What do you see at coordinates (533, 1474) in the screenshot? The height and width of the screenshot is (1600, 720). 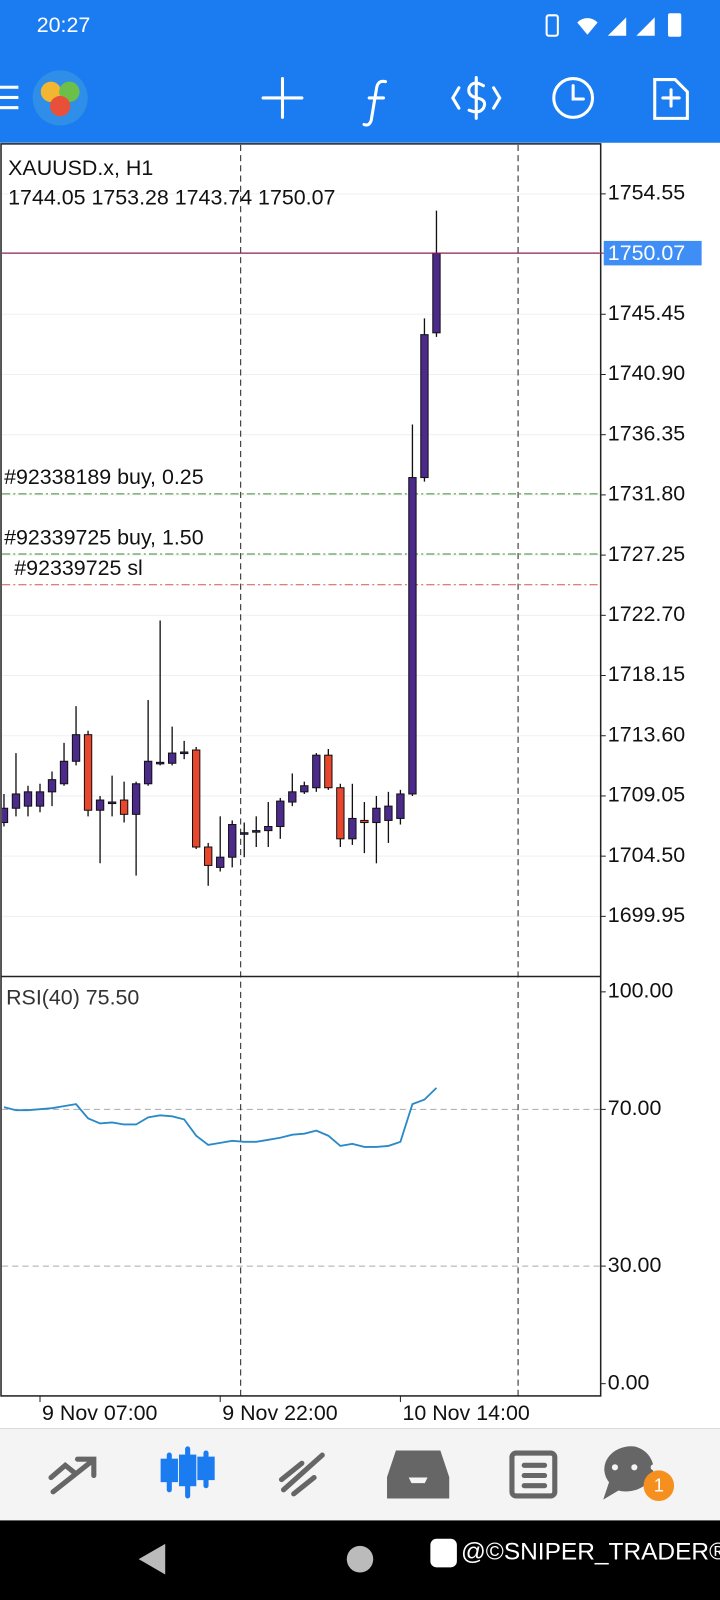 I see `news-tab` at bounding box center [533, 1474].